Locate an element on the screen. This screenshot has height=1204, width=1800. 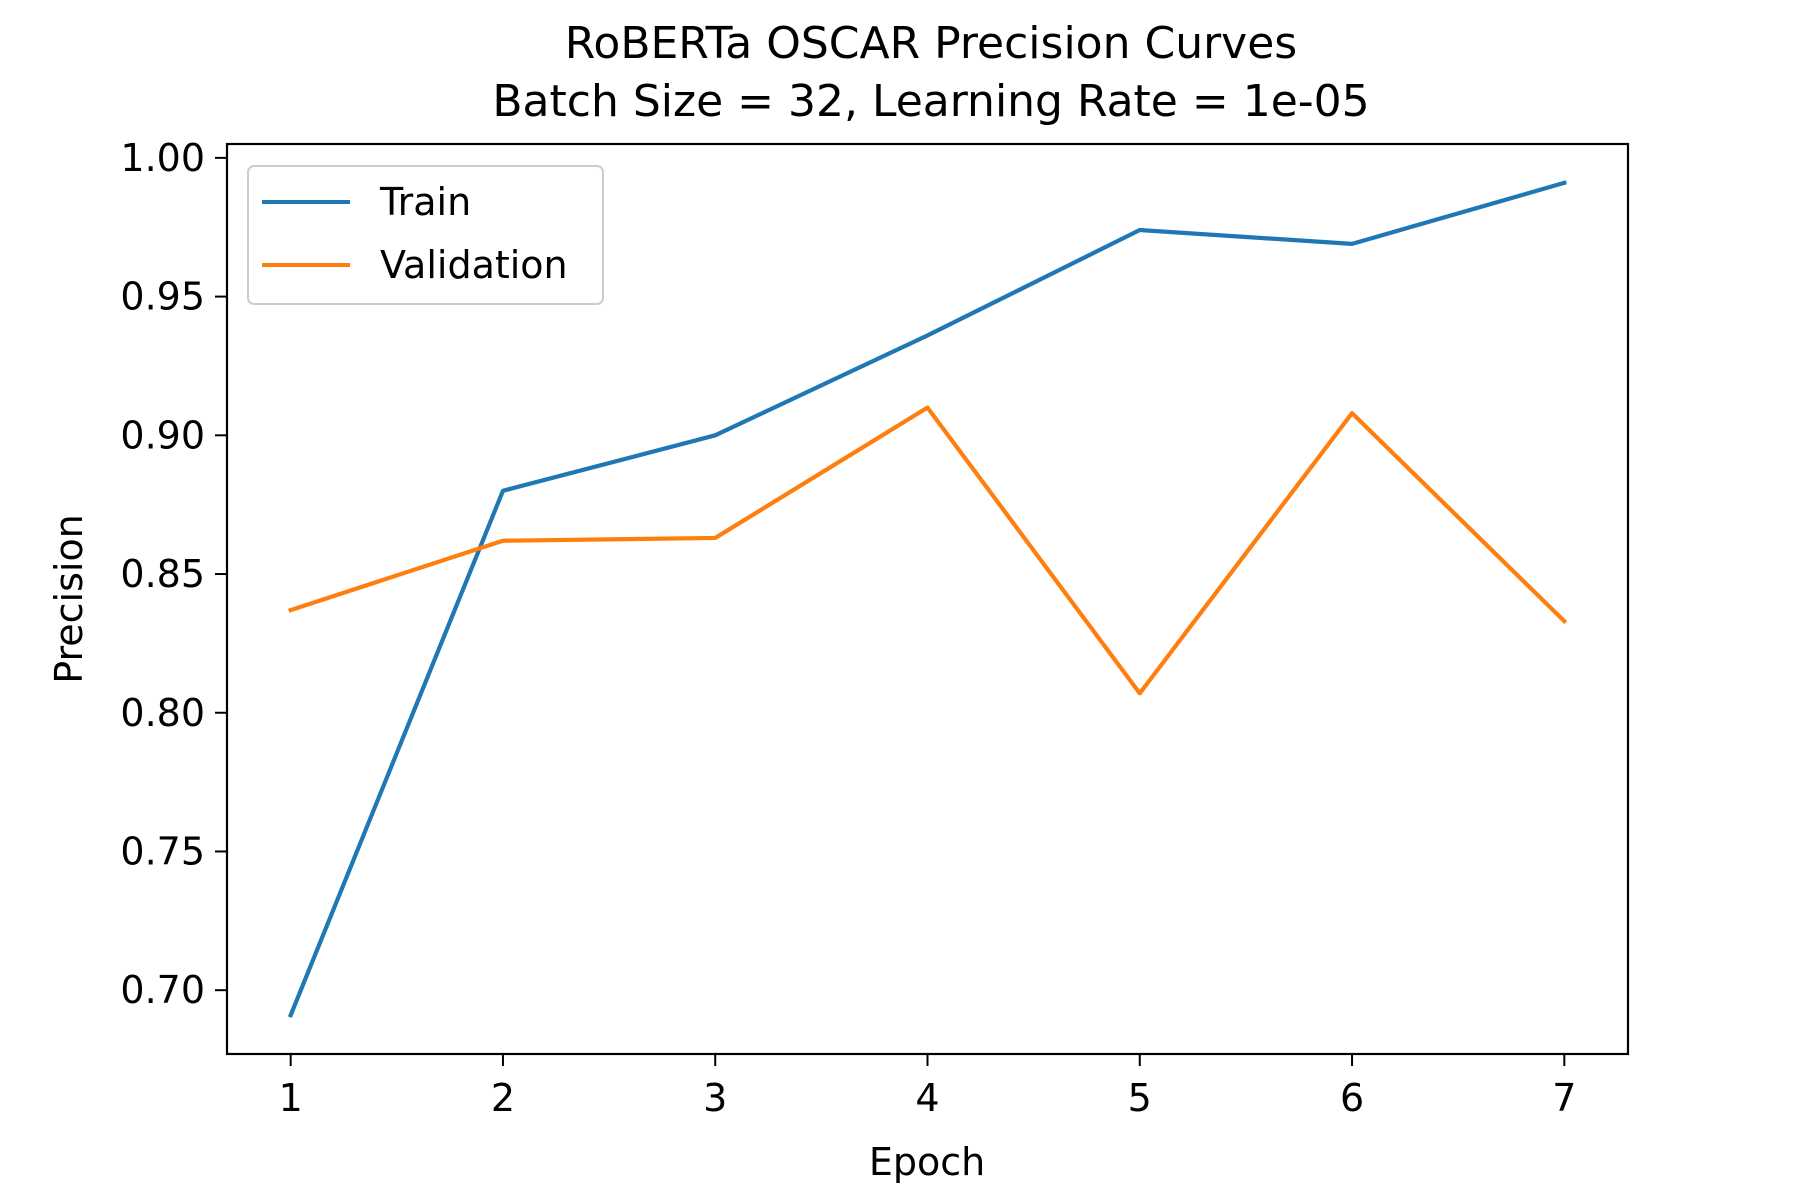
legend-label-validation: Validation is located at coordinates (474, 265).